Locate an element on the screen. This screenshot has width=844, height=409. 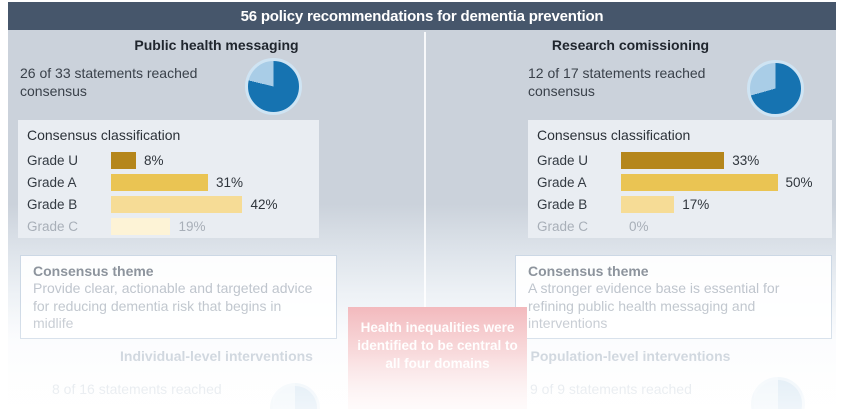
bottom-header-individual-level: Individual-level interventions is located at coordinates (216, 356).